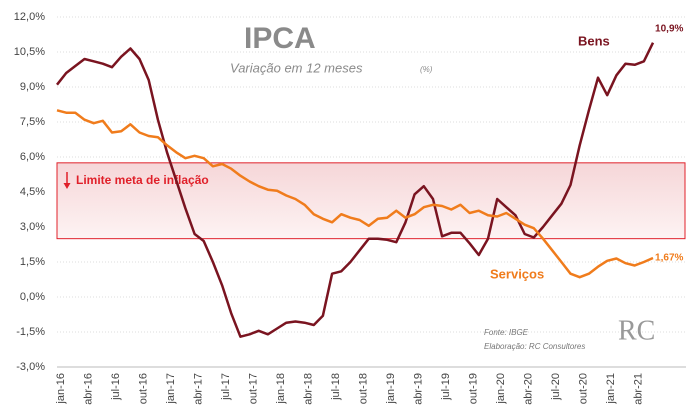 The height and width of the screenshot is (413, 686). Describe the element at coordinates (517, 273) in the screenshot. I see `legend-label: Serviços` at that location.